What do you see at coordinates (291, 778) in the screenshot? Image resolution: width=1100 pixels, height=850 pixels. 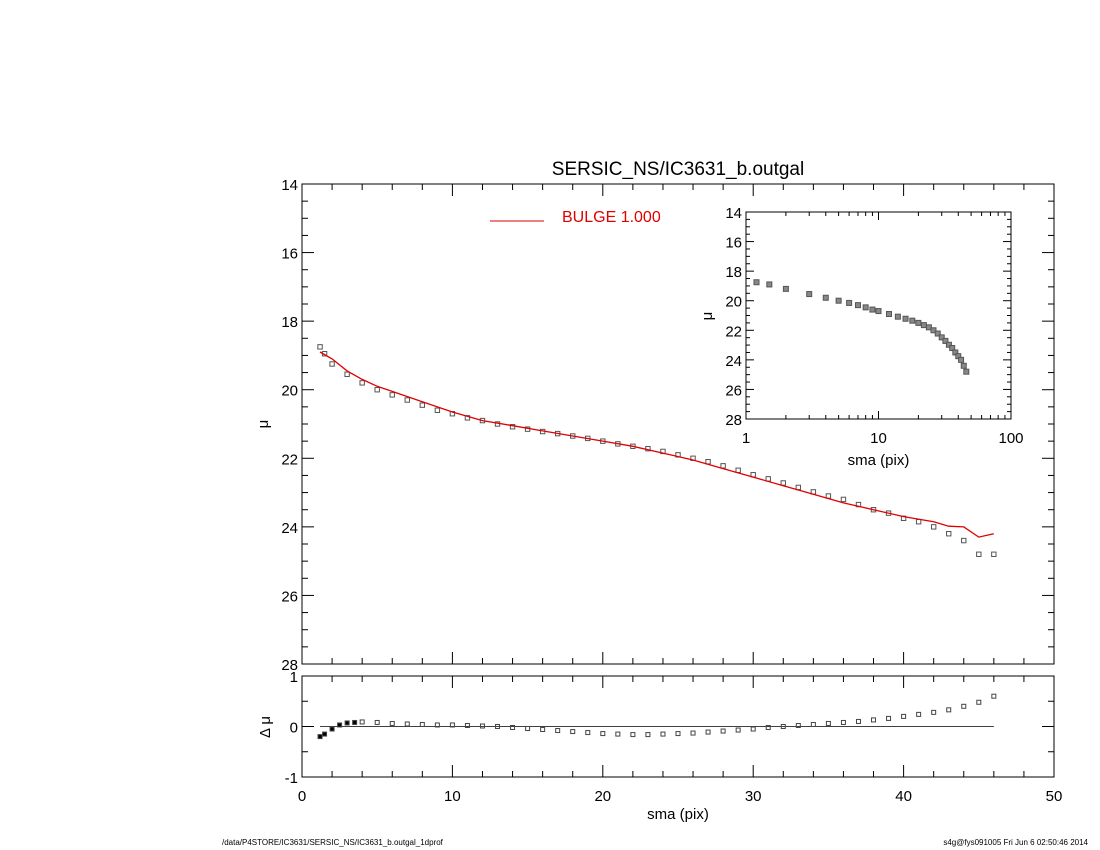 I see `y-tick-label: -1` at bounding box center [291, 778].